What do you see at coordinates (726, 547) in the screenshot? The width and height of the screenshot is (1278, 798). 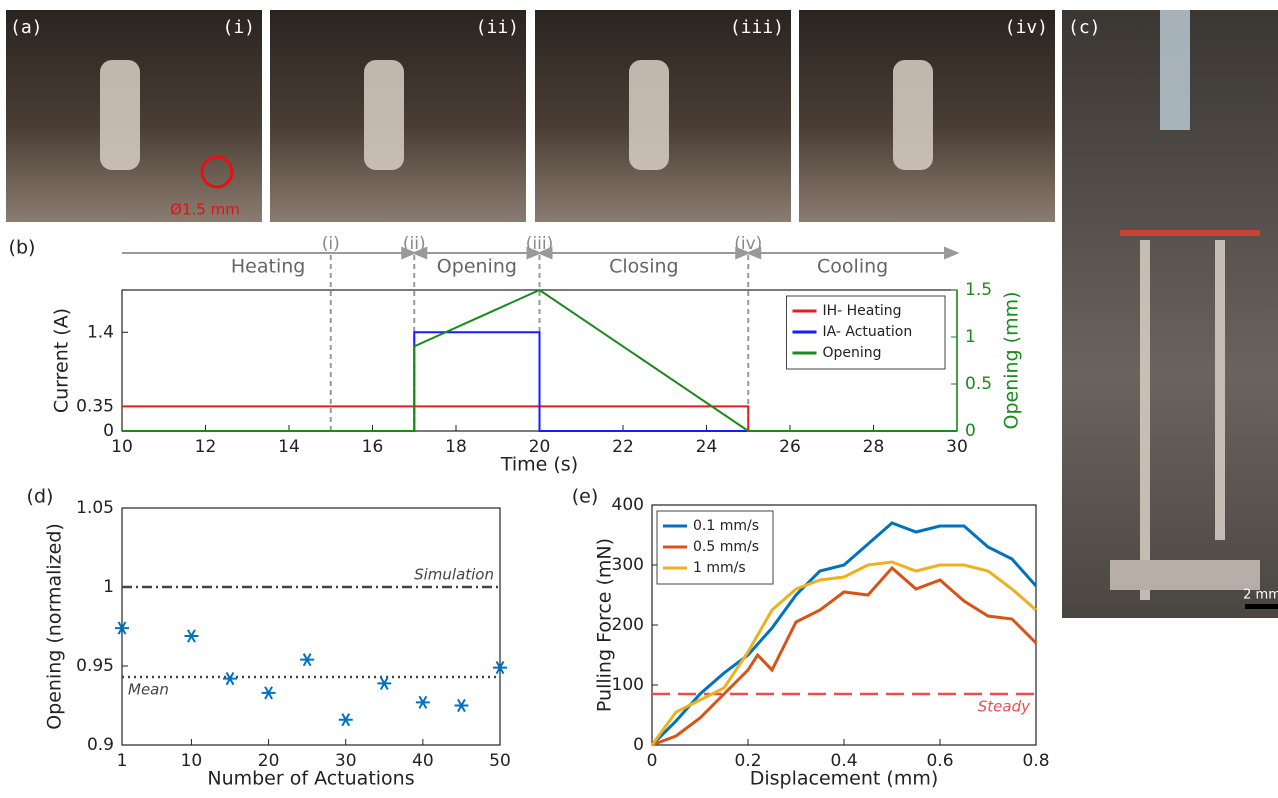 I see `legend-label: 0.5 mm/s` at bounding box center [726, 547].